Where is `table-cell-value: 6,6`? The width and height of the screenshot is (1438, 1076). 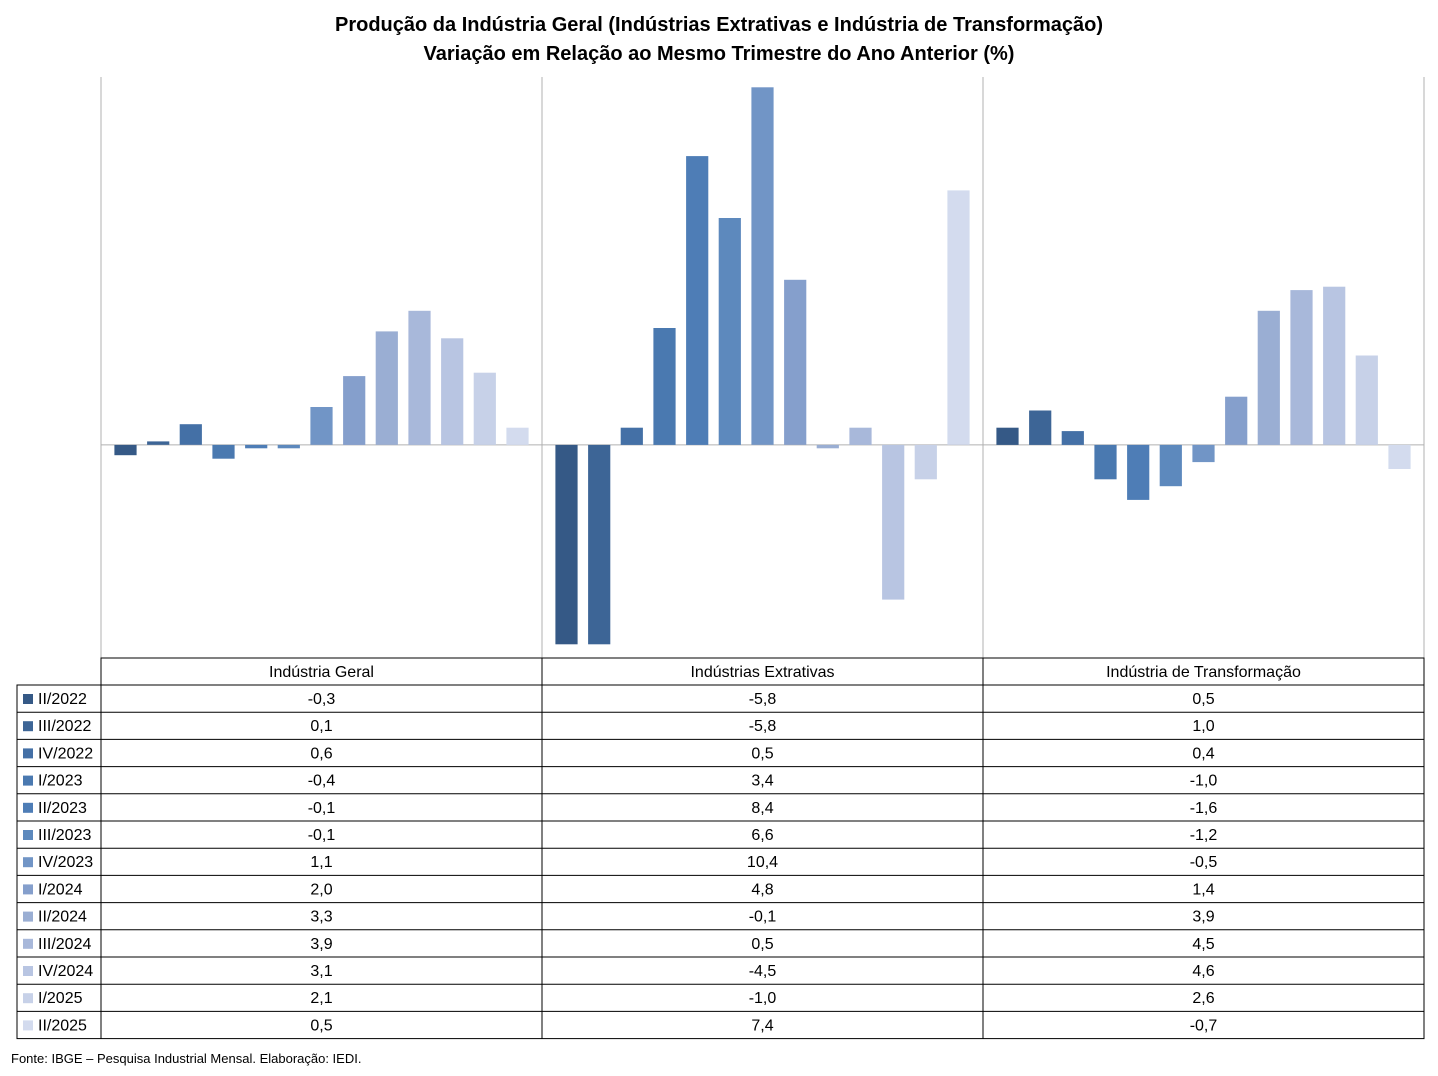 table-cell-value: 6,6 is located at coordinates (762, 835).